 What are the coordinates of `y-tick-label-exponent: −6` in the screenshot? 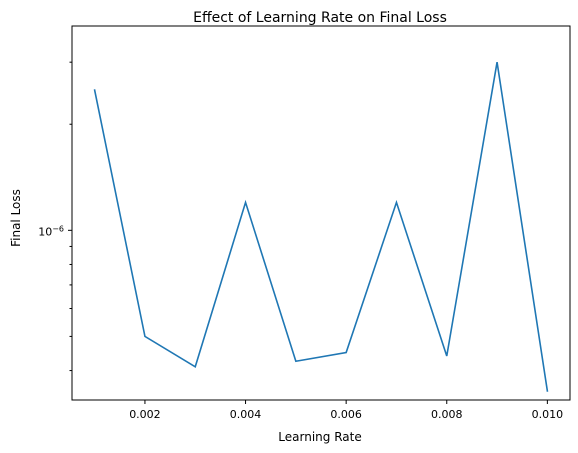 It's located at (58, 228).